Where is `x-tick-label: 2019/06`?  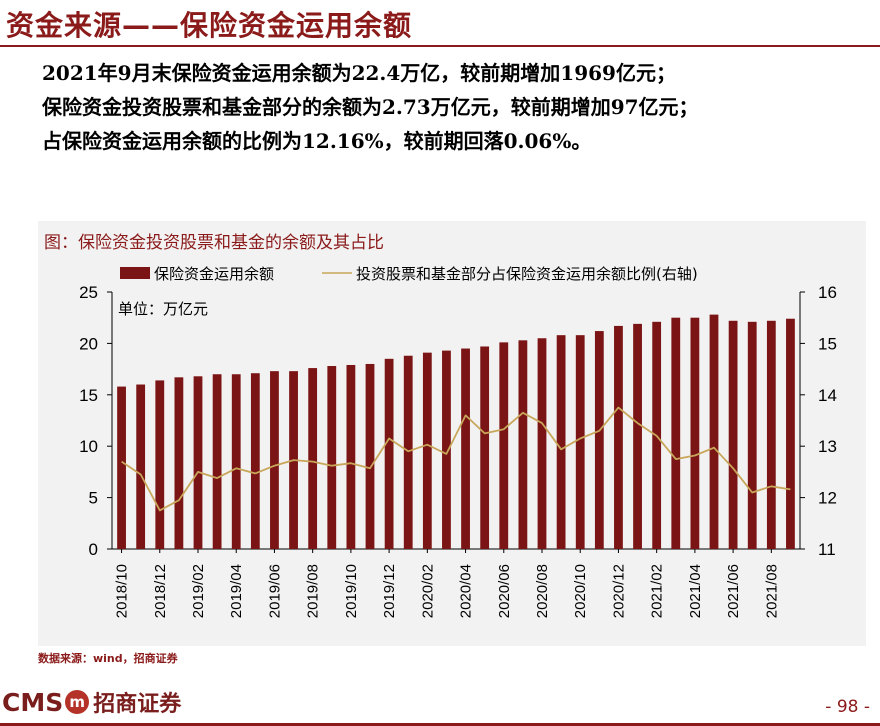 x-tick-label: 2019/06 is located at coordinates (274, 591).